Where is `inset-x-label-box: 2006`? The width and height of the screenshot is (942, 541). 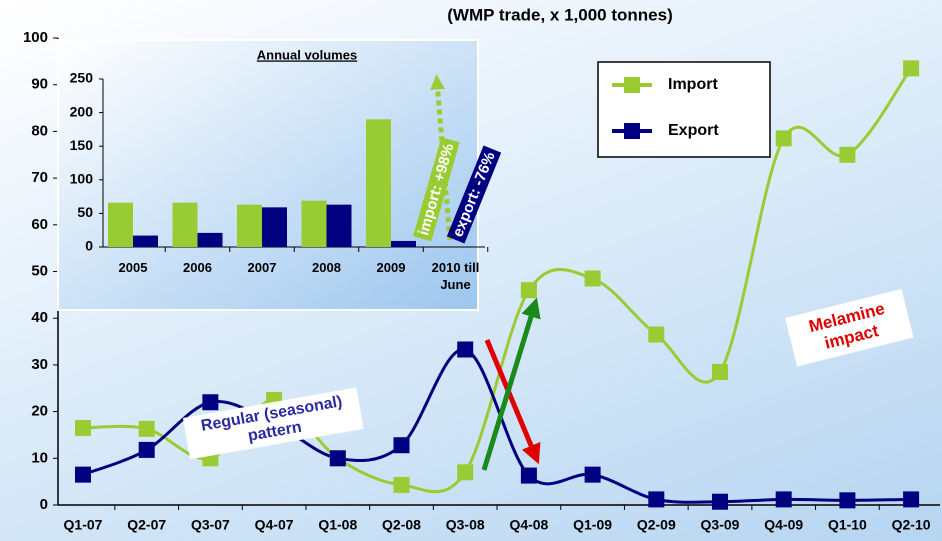 inset-x-label-box: 2006 is located at coordinates (197, 267).